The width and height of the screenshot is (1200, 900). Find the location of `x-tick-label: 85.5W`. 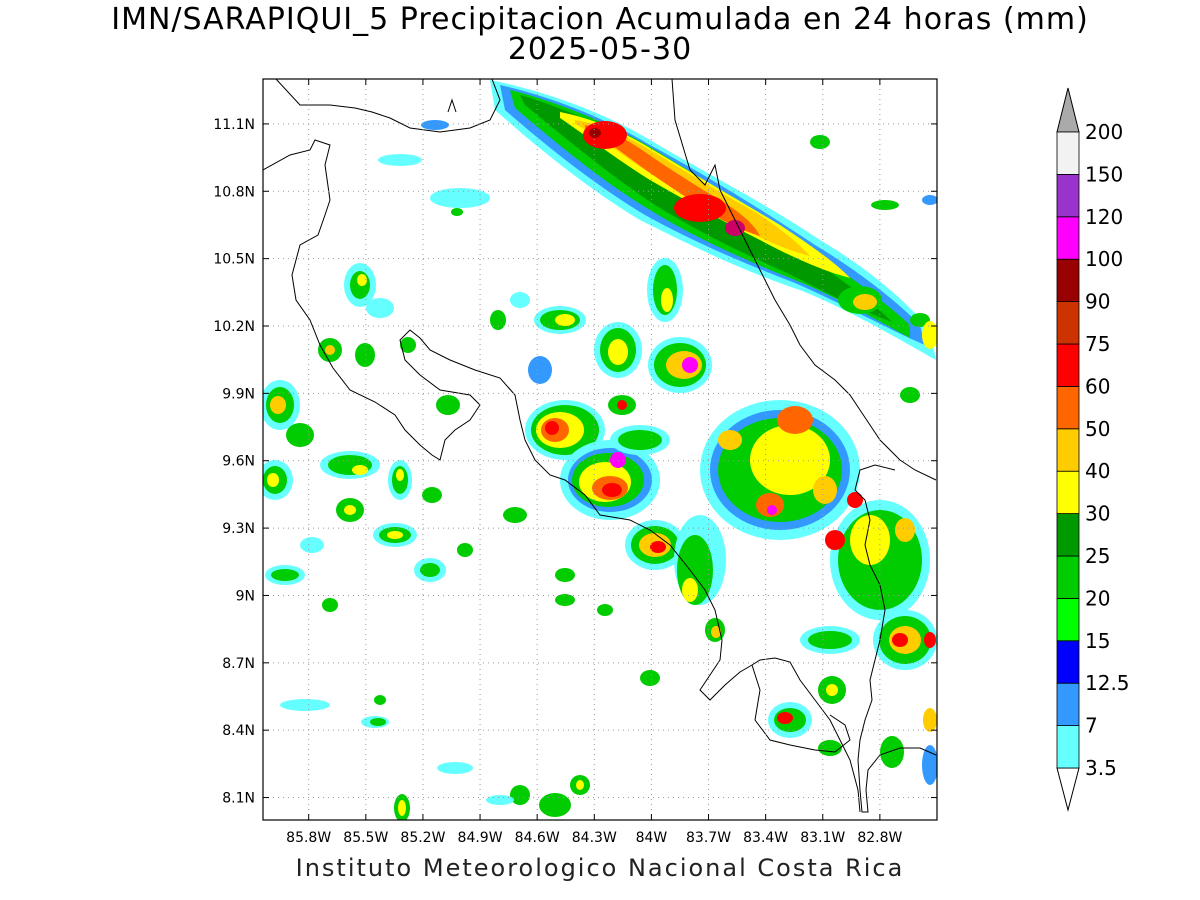

x-tick-label: 85.5W is located at coordinates (365, 838).